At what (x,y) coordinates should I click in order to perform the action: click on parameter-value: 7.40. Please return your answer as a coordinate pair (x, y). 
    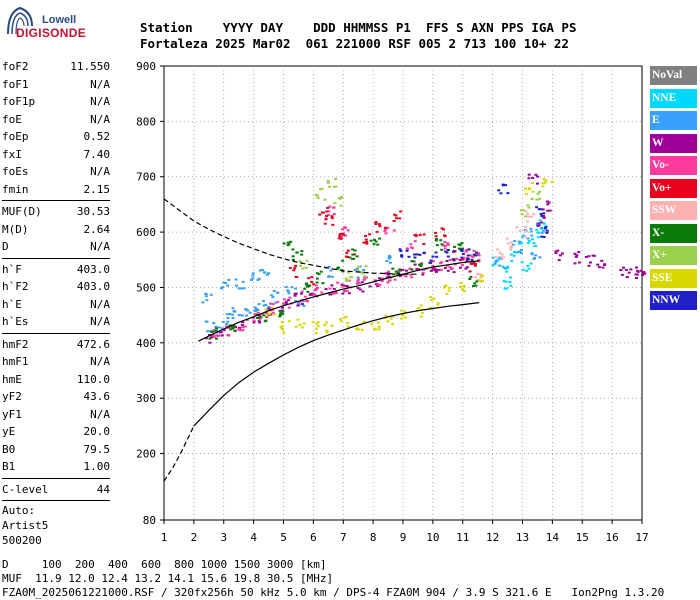
    Looking at the image, I should click on (97, 154).